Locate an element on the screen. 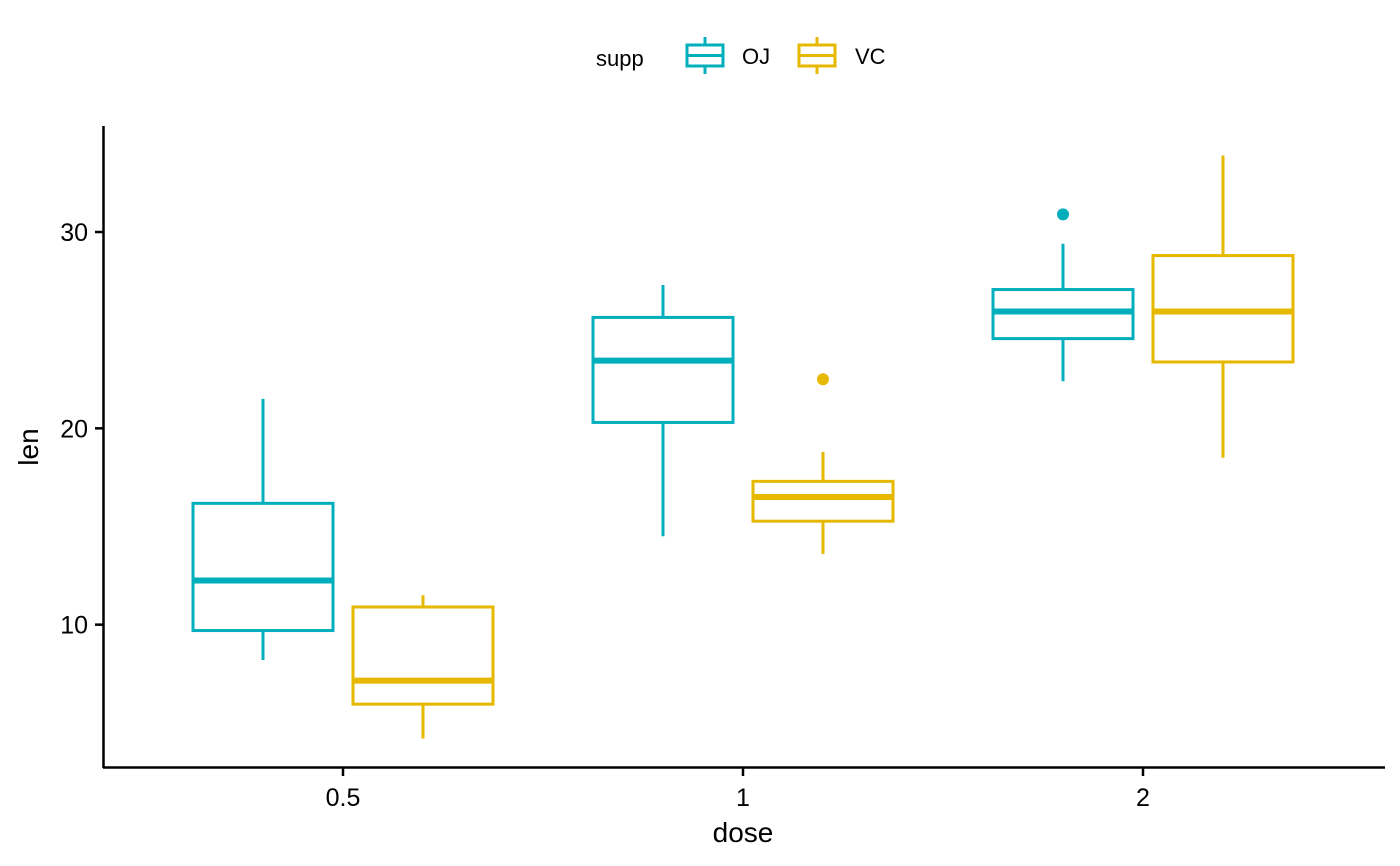 This screenshot has height=866, width=1400. x-axis-title: dose is located at coordinates (743, 832).